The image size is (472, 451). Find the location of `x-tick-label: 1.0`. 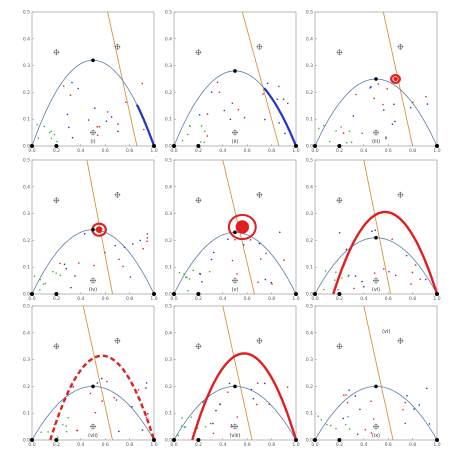

x-tick-label: 1.0 is located at coordinates (153, 151).